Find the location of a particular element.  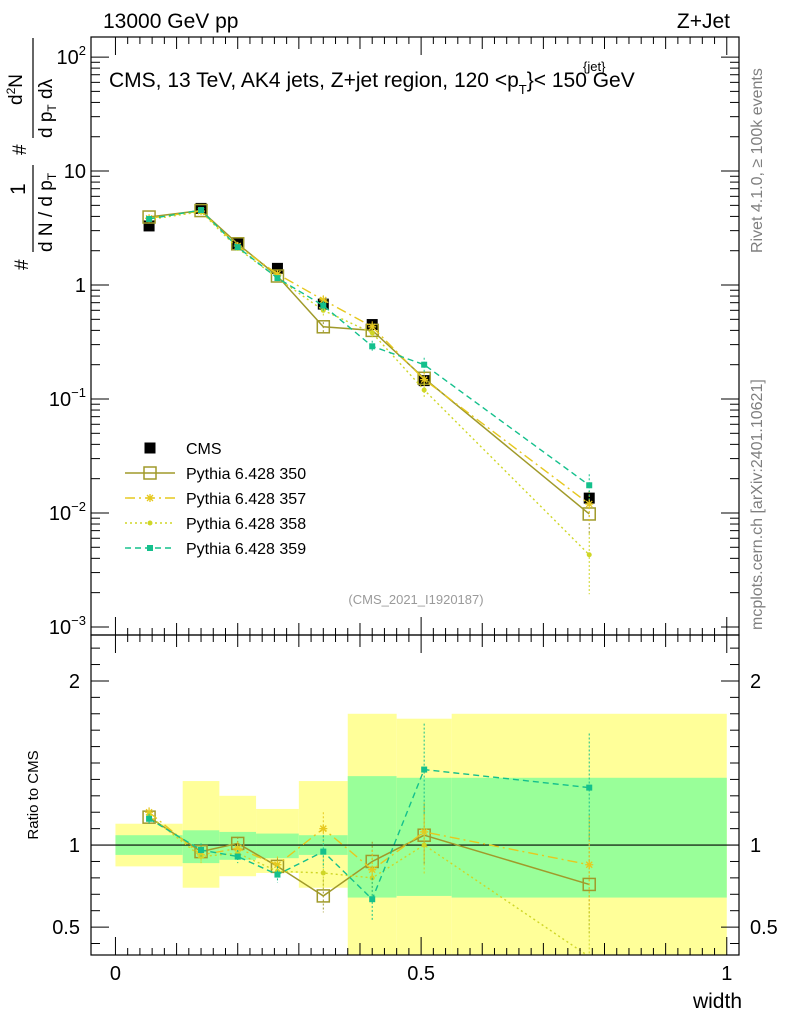

ratio-x-tick-label: 1 is located at coordinates (726, 974).